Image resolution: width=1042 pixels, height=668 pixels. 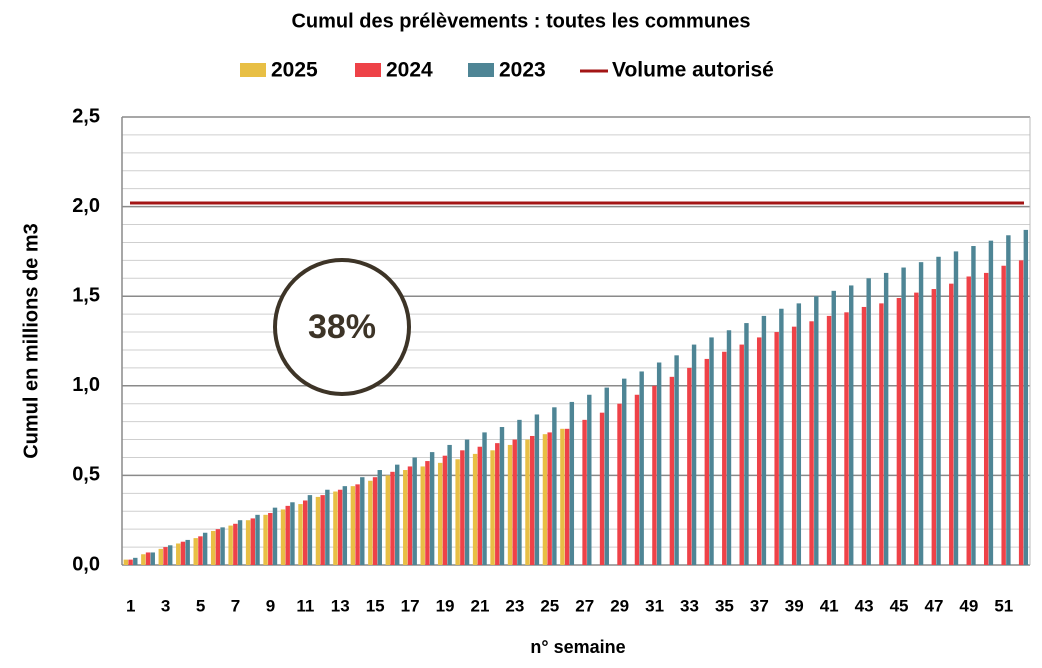 What do you see at coordinates (584, 605) in the screenshot?
I see `x-tick-label: 27` at bounding box center [584, 605].